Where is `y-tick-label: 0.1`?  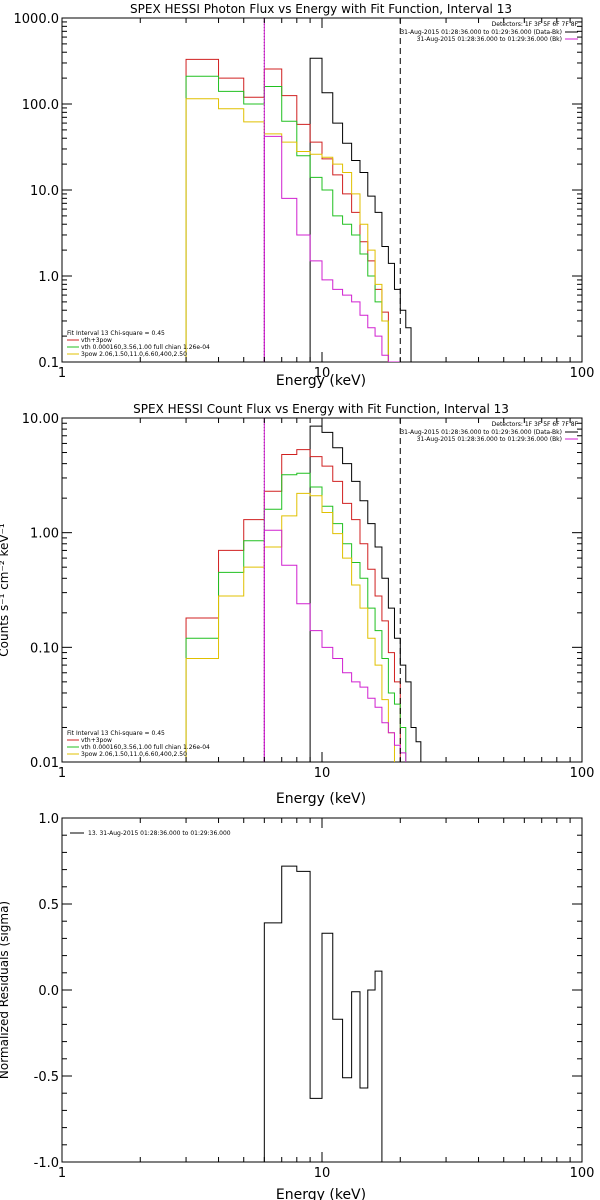 y-tick-label: 0.1 is located at coordinates (48, 363).